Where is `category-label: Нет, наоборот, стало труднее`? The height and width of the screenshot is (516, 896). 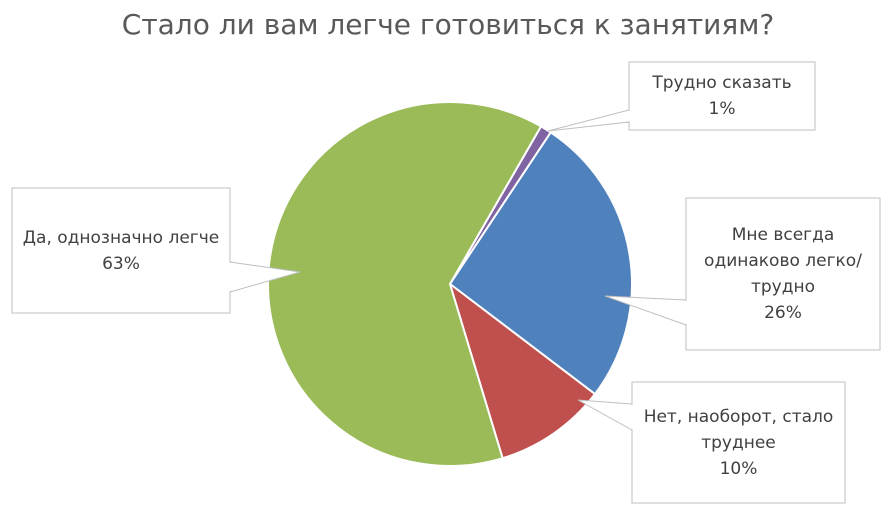
category-label: Нет, наоборот, стало труднее is located at coordinates (738, 429).